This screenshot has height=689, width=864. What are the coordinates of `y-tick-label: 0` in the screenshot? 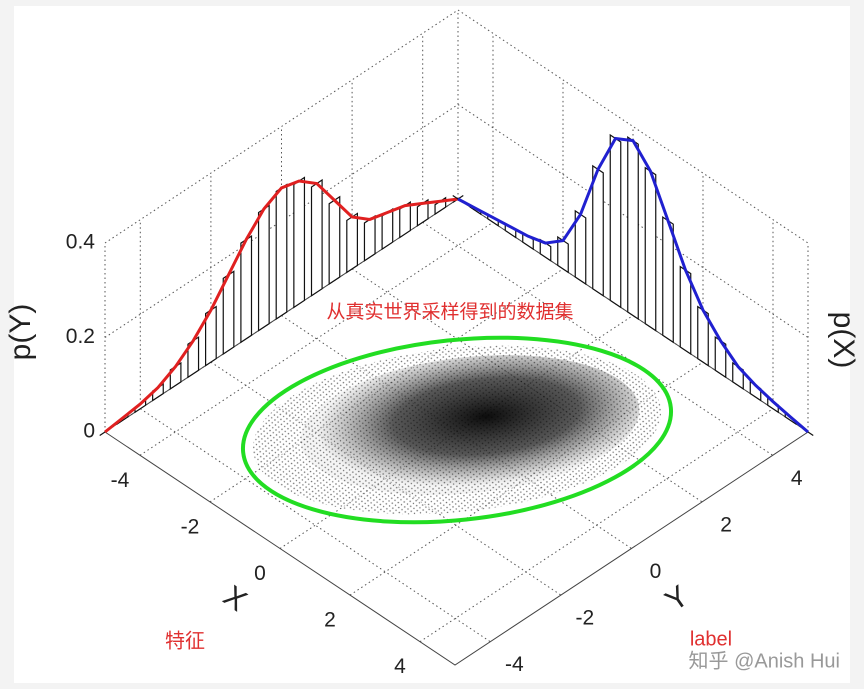 It's located at (656, 571).